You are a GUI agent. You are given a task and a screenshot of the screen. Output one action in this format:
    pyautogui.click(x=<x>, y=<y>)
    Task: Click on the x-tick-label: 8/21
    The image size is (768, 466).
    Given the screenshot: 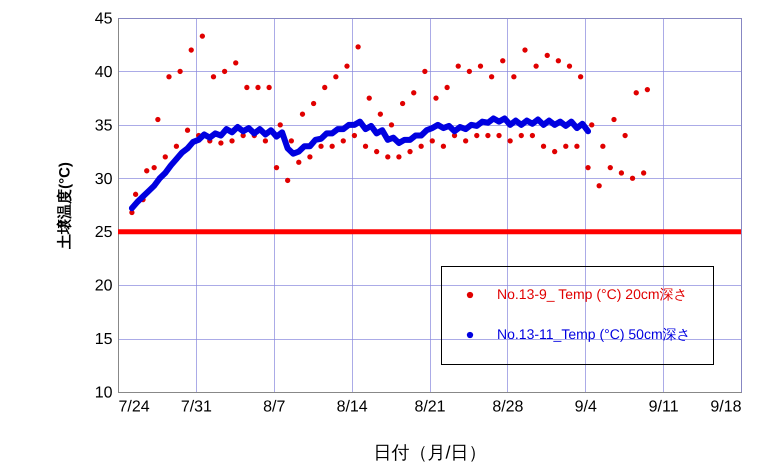 What is the action you would take?
    pyautogui.click(x=430, y=407)
    